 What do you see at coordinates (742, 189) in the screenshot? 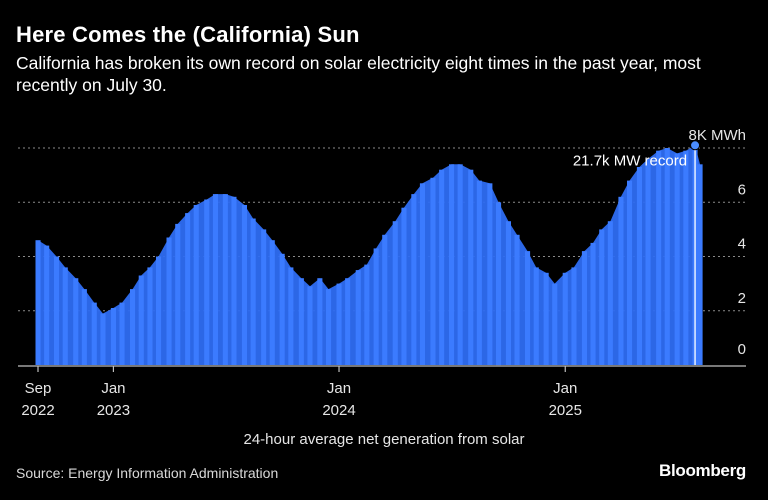
I see `y-tick-label: 6` at bounding box center [742, 189].